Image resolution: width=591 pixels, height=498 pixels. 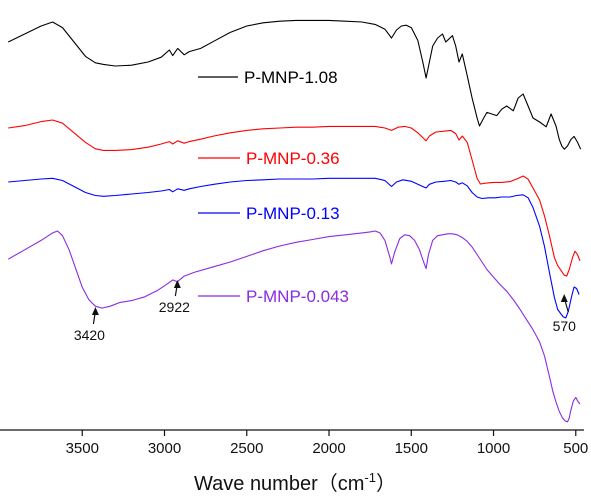 I want to click on x-tick-label-1000: 1000, so click(x=493, y=448).